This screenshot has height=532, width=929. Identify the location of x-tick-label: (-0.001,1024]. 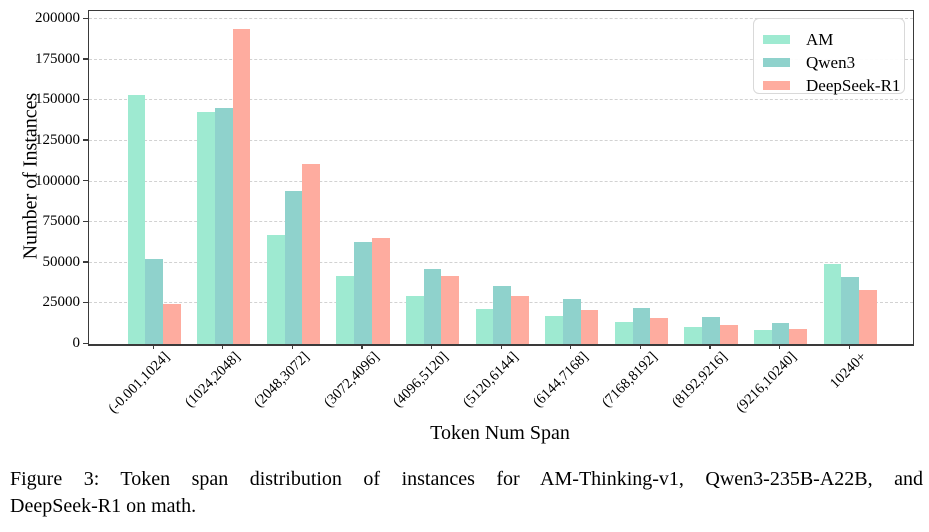
(139, 383).